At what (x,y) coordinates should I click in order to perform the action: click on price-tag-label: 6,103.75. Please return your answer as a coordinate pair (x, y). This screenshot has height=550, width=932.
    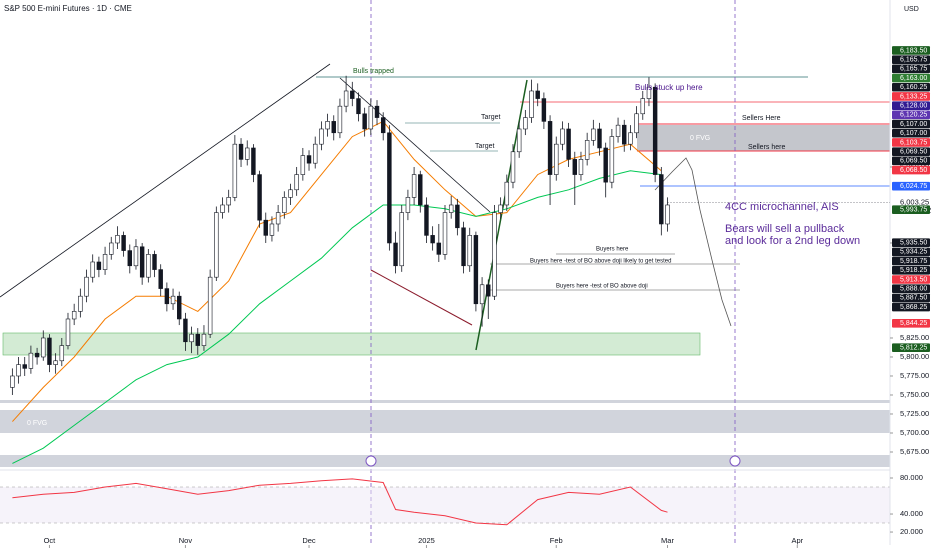
    Looking at the image, I should click on (913, 142).